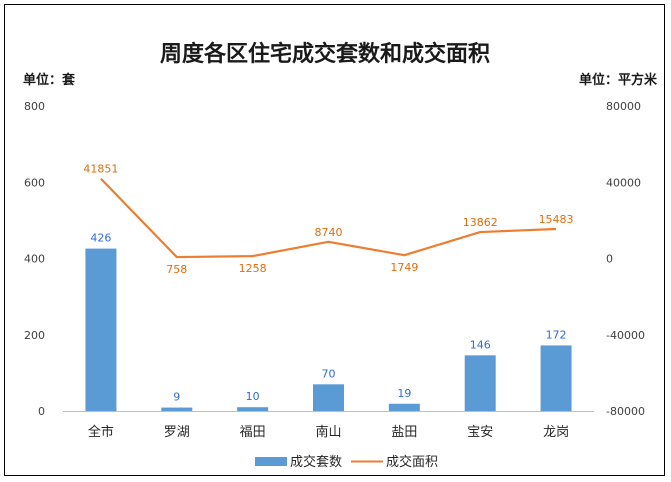 This screenshot has height=482, width=671. I want to click on legend-line-label: 成交面积, so click(412, 462).